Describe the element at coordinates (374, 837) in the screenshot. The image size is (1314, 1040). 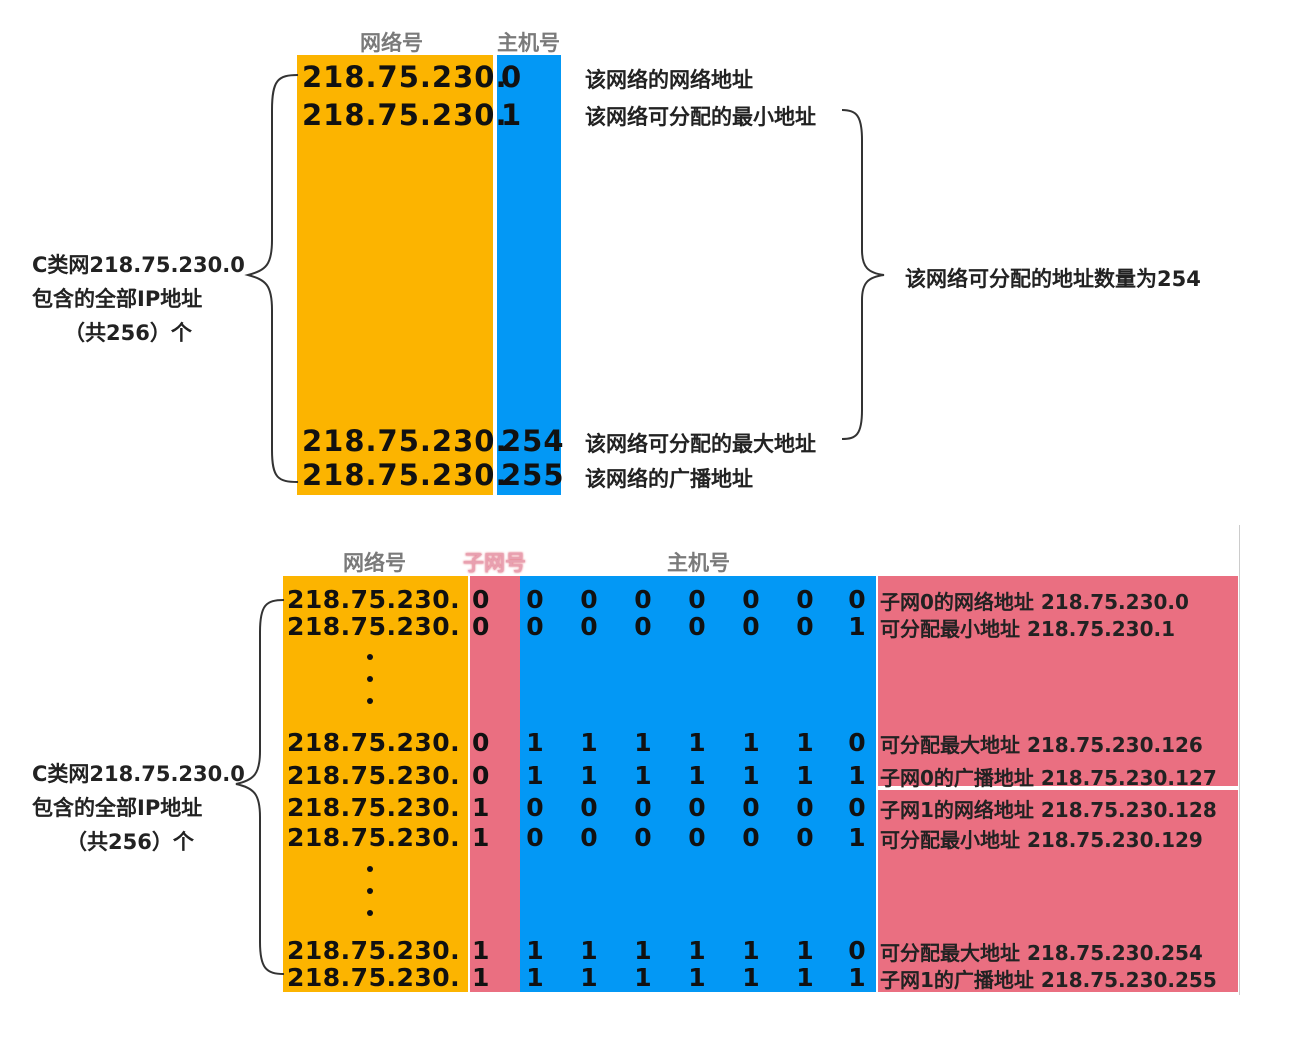
I see `bottom-row-5-prefix: 218.75.230.` at that location.